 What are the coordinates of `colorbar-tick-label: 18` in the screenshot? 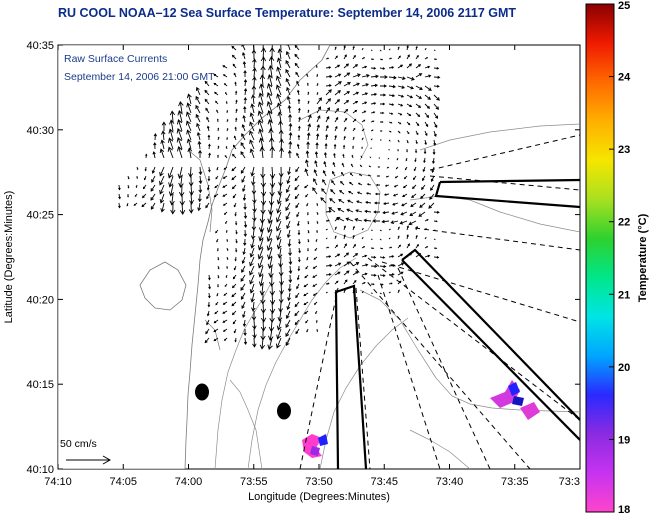 It's located at (624, 510).